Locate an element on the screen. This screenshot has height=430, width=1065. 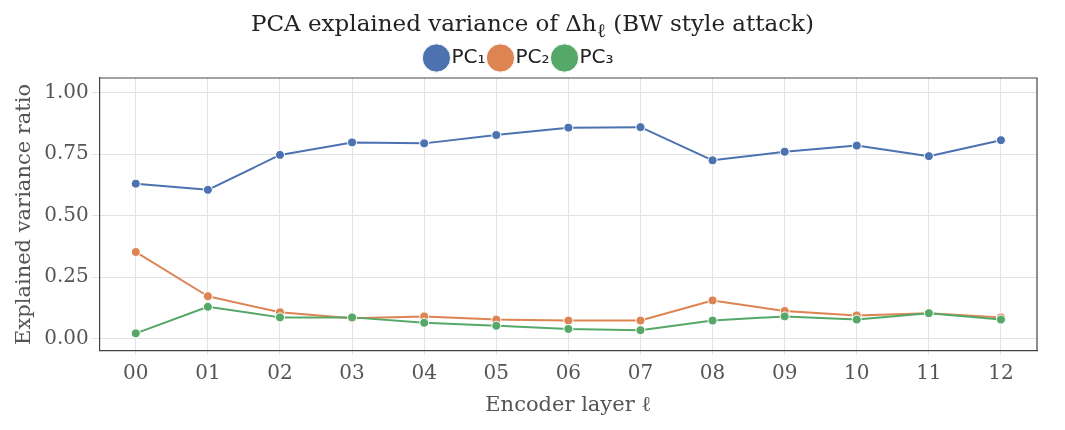
legend-label: PC₁ is located at coordinates (468, 56).